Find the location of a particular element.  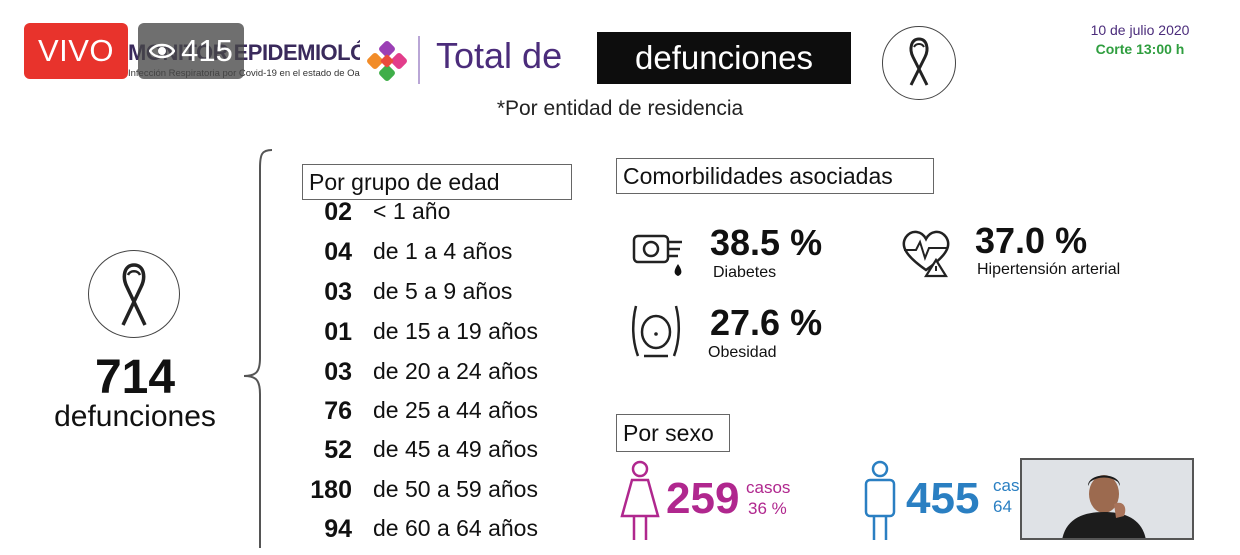

age-group-count: 01 is located at coordinates (338, 332).